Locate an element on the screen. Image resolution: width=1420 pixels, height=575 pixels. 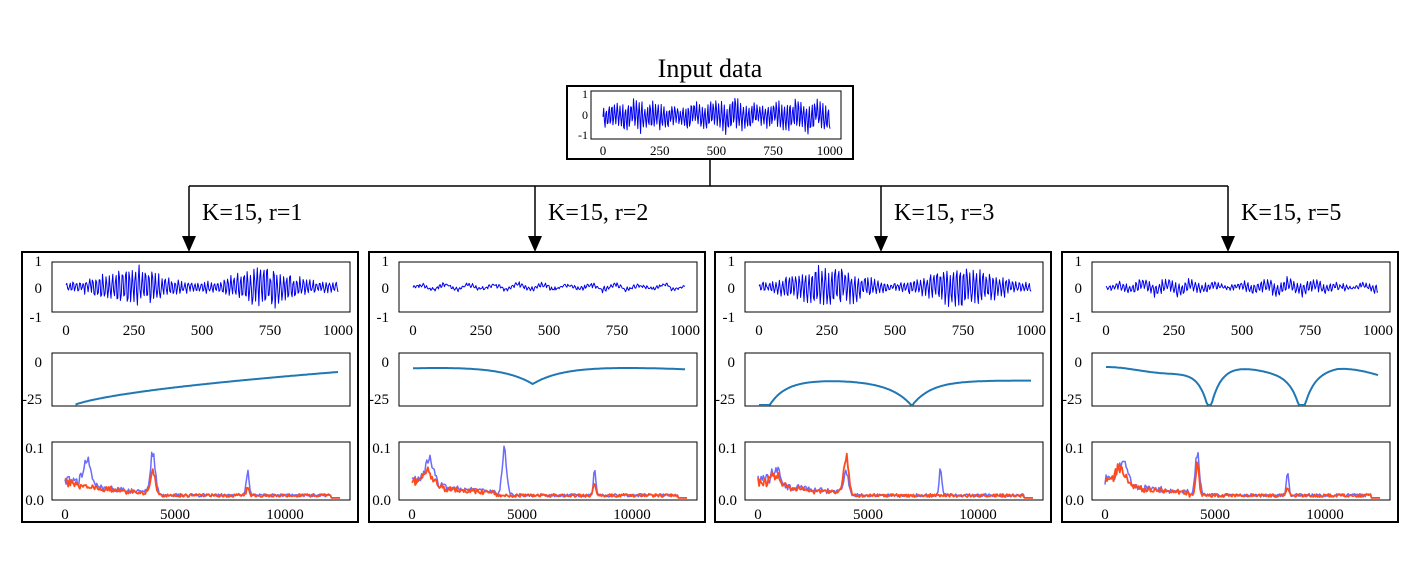
input-x-tick-4: 1000 is located at coordinates (830, 150).